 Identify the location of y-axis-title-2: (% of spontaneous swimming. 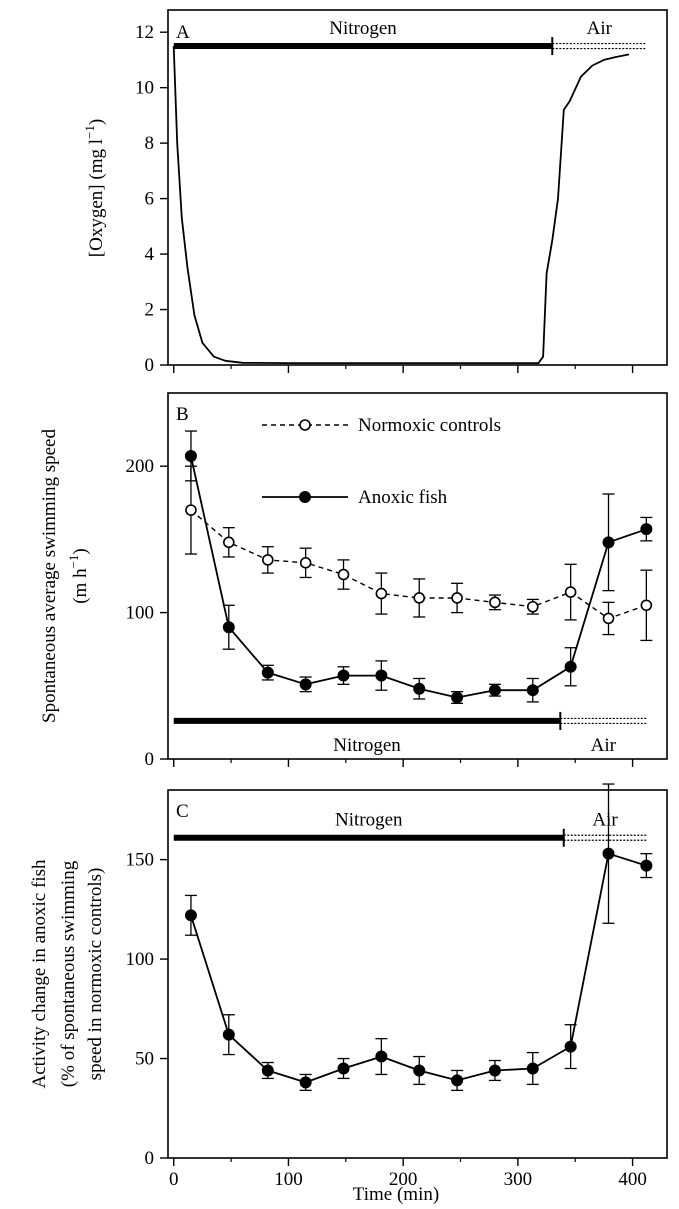
(68, 973).